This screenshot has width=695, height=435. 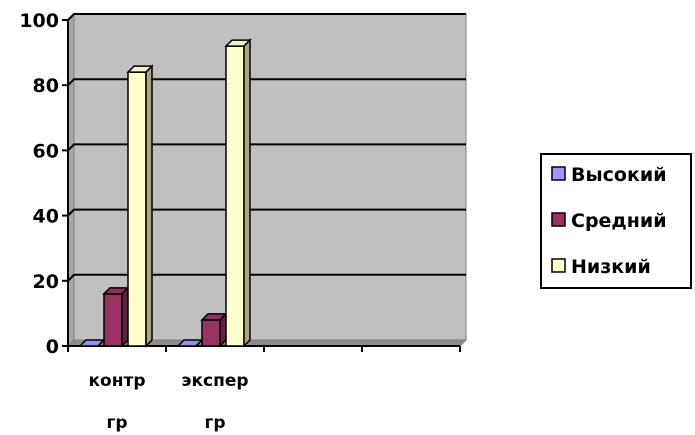 I want to click on legend-label: Низкий, so click(x=611, y=267).